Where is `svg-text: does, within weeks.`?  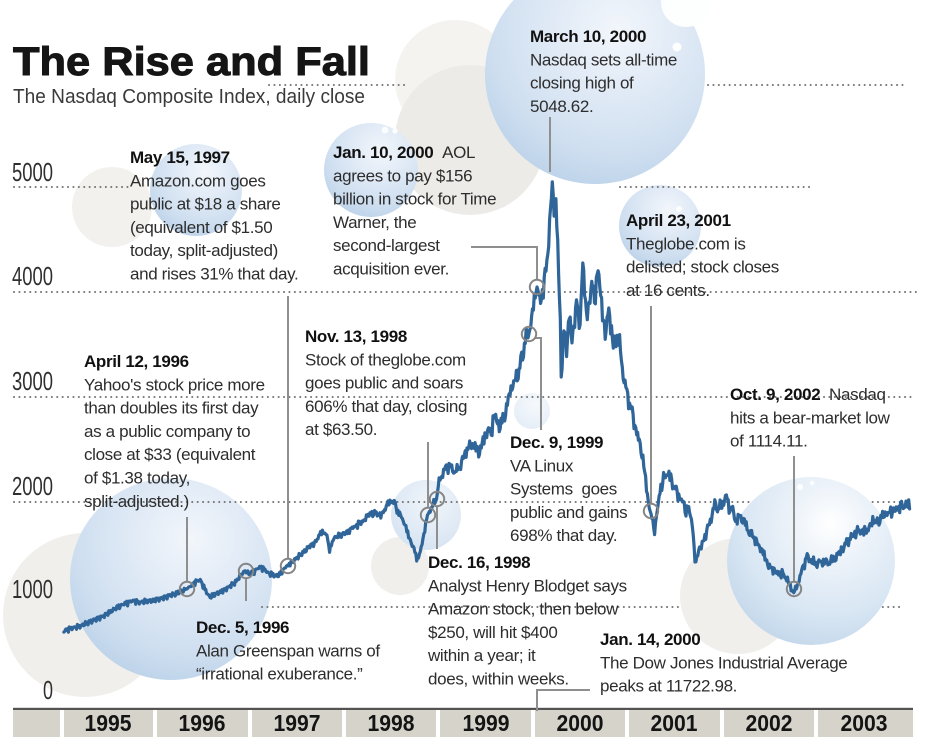 svg-text: does, within weeks. is located at coordinates (498, 679).